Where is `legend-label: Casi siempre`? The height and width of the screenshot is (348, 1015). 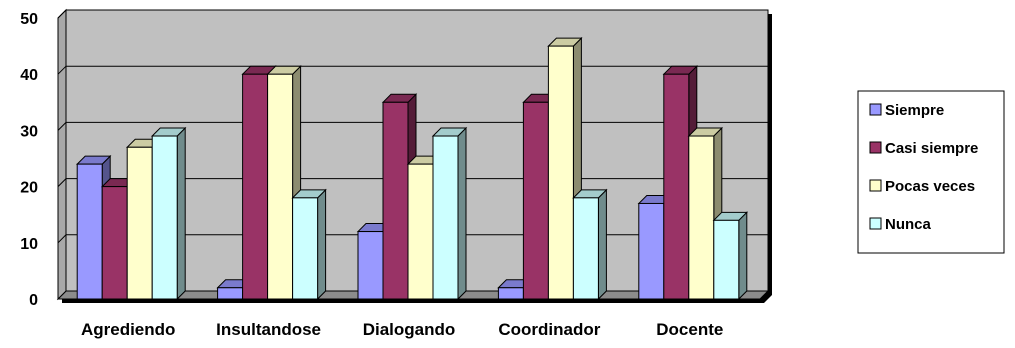 legend-label: Casi siempre is located at coordinates (931, 148).